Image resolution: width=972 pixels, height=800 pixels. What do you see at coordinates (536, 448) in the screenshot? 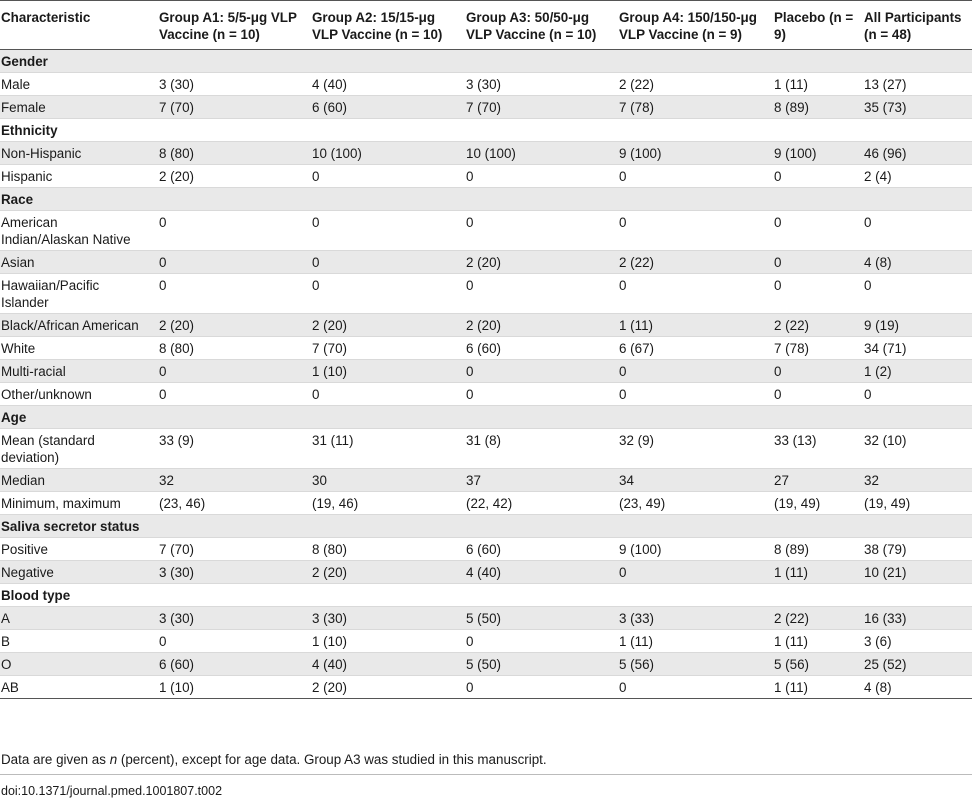
I see `table-cell: 31 (8)` at bounding box center [536, 448].